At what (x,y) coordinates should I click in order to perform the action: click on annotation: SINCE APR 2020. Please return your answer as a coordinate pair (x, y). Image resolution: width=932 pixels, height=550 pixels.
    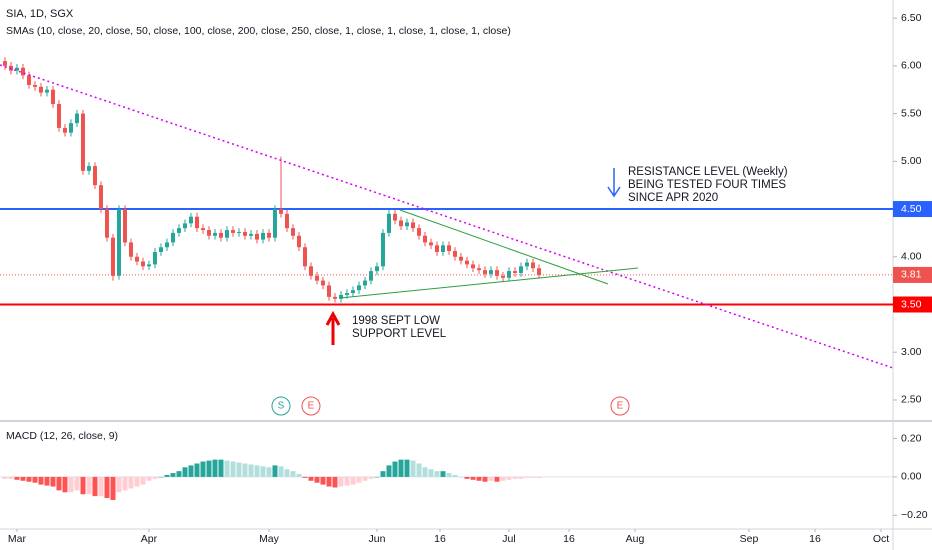
    Looking at the image, I should click on (673, 198).